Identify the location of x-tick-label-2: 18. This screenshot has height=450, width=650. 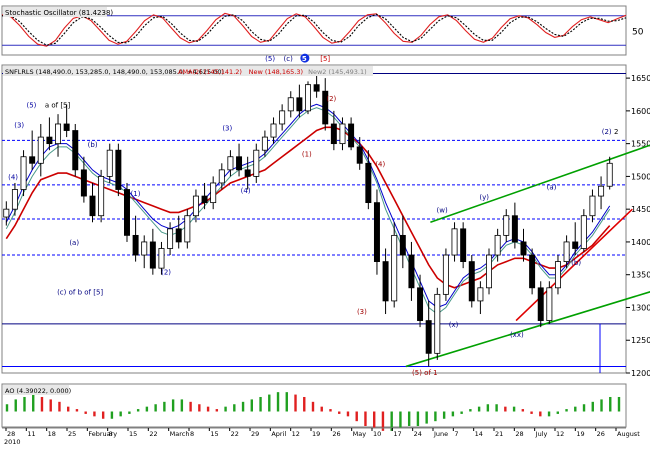
(52, 434).